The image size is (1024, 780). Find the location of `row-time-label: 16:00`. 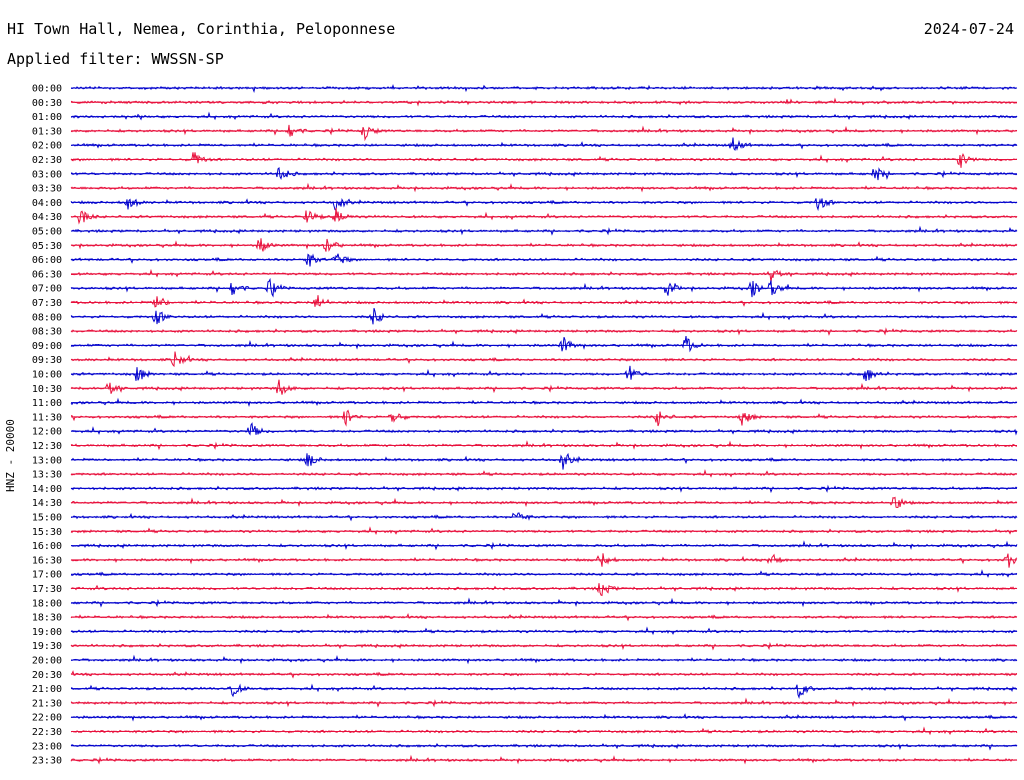

row-time-label: 16:00 is located at coordinates (47, 546).